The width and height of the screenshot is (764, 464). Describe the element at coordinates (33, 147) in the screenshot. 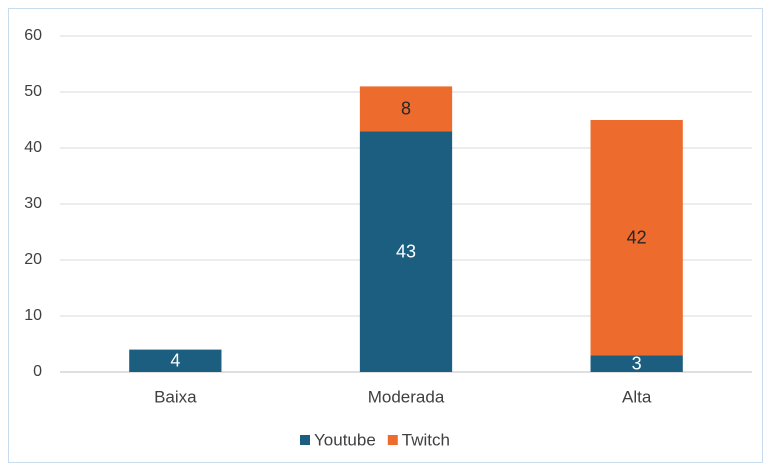

I see `y-tick-label: 40` at that location.